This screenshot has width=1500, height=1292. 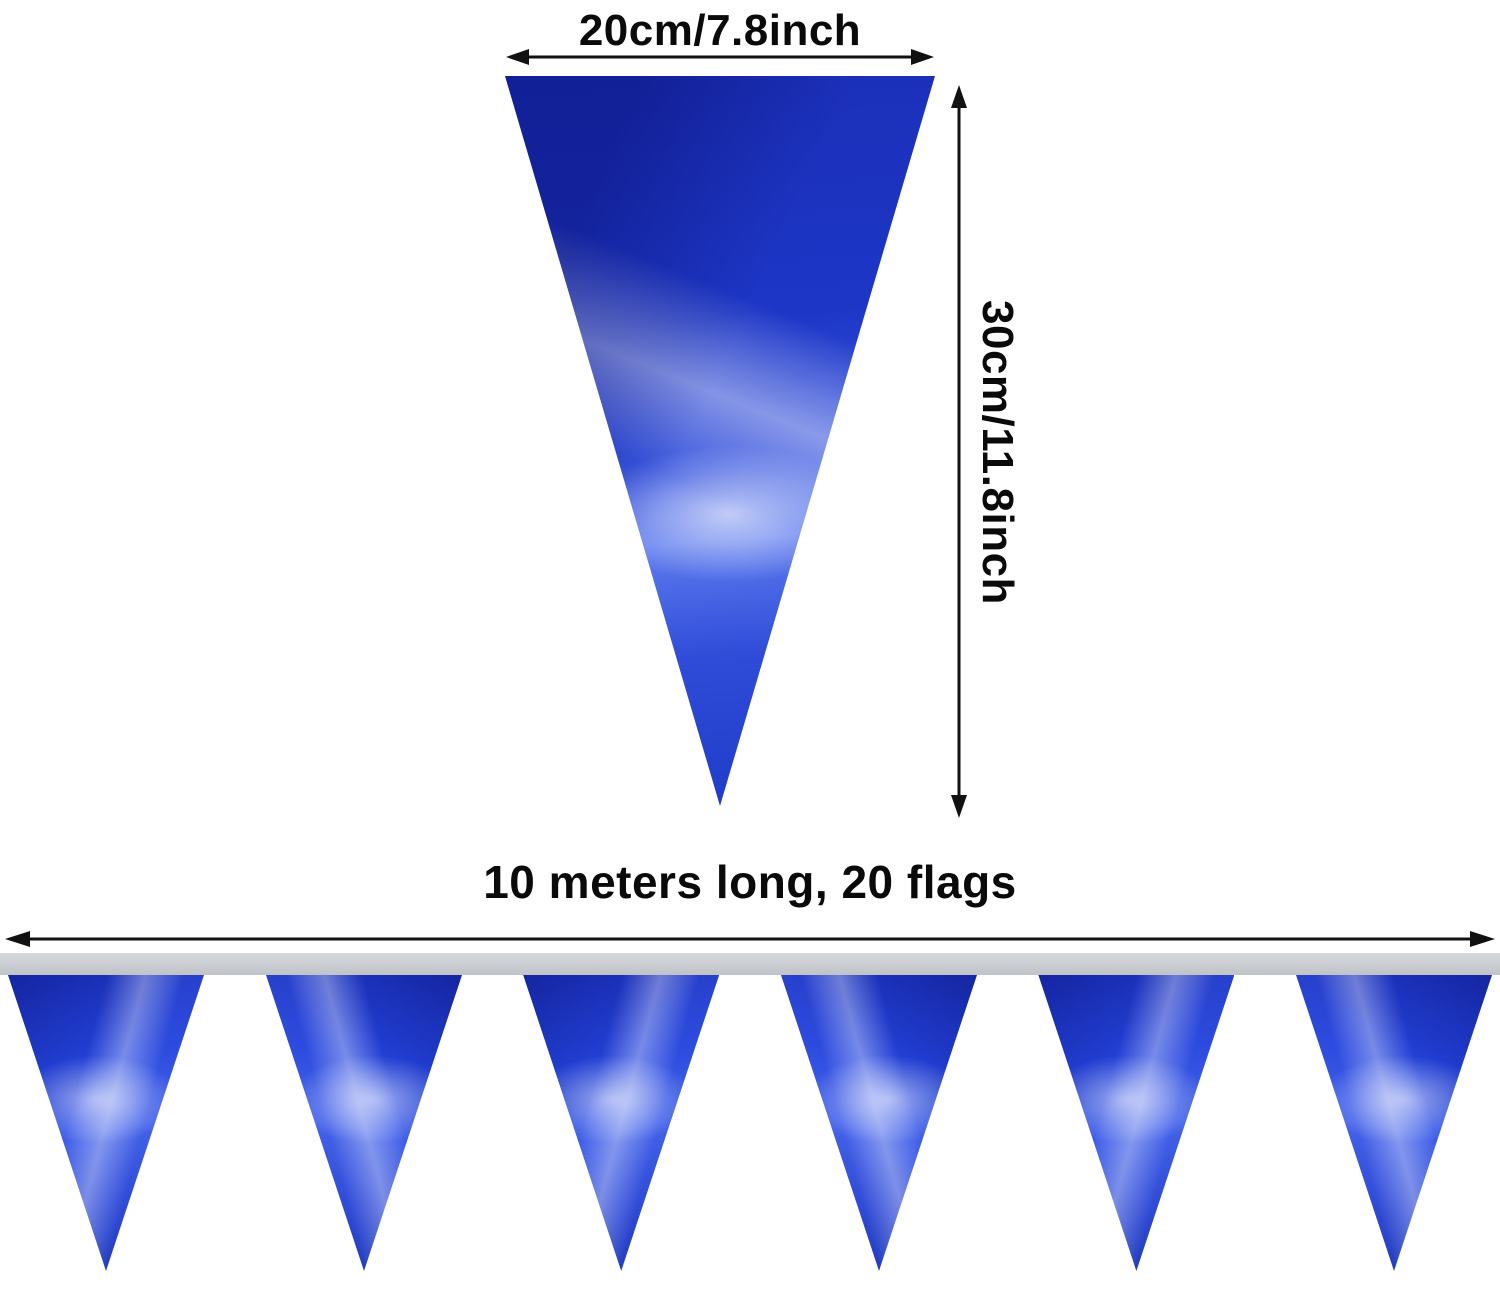 What do you see at coordinates (720, 30) in the screenshot?
I see `flag-width-label: 20cm/7.8inch` at bounding box center [720, 30].